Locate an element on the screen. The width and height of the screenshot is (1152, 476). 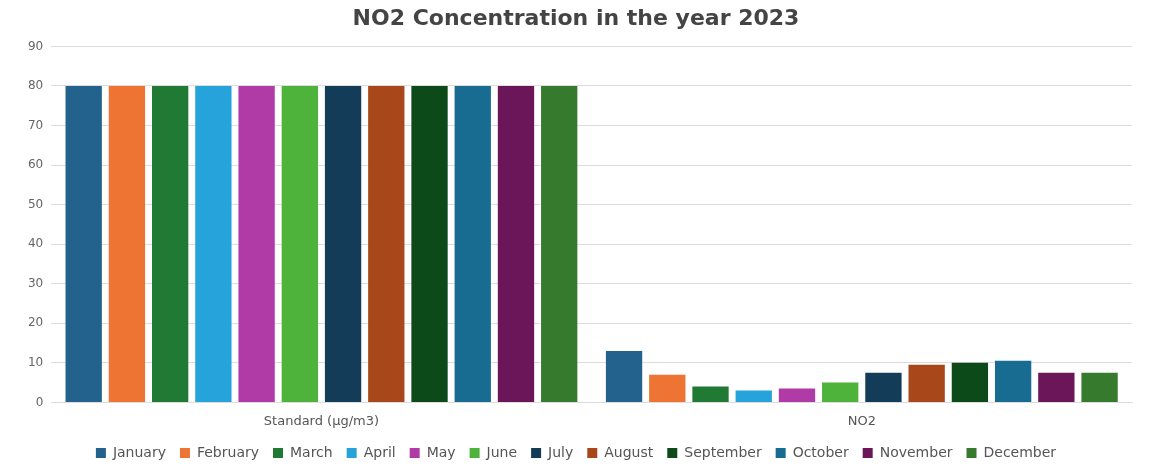
y-tick-label: 50 is located at coordinates (35, 203).